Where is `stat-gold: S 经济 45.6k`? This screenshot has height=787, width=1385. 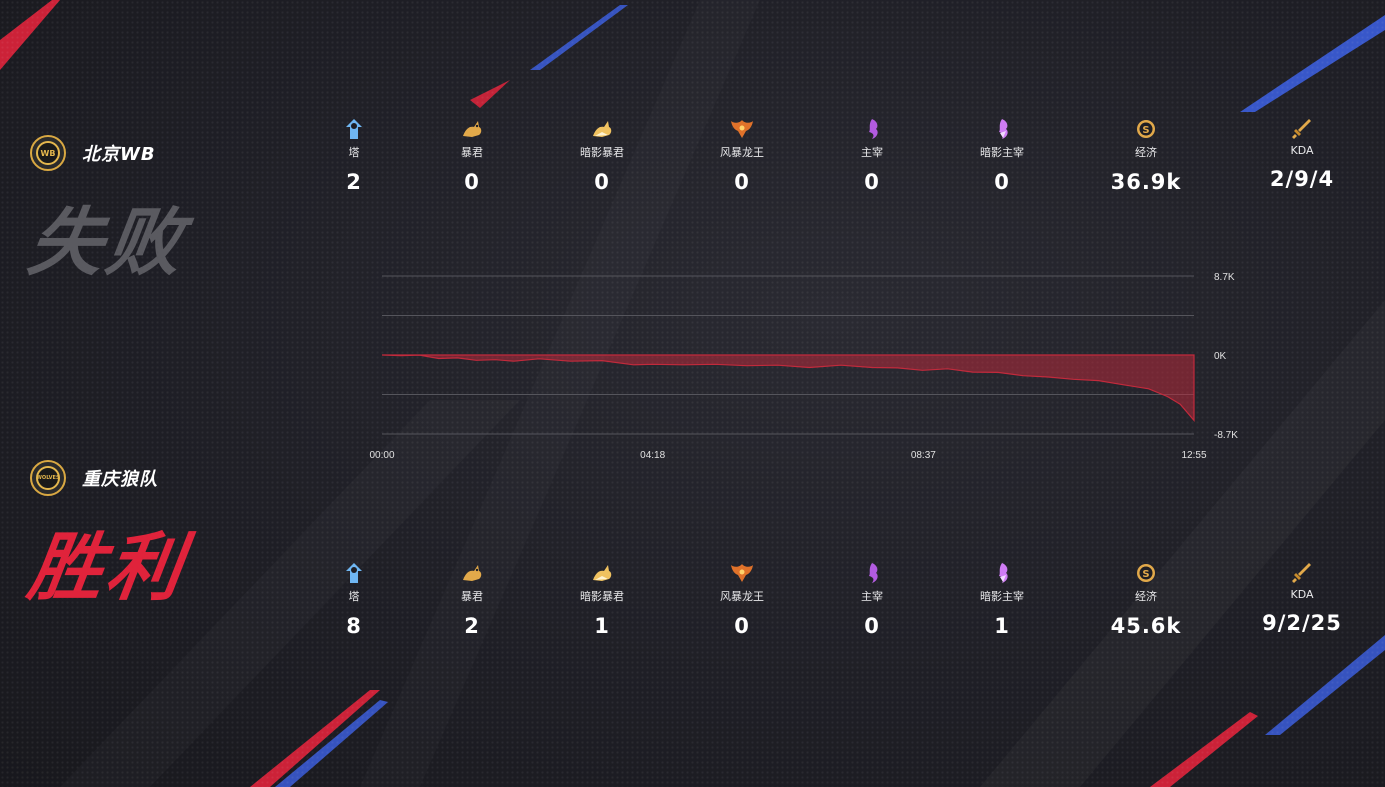
stat-gold: S 经济 45.6k is located at coordinates (1146, 599).